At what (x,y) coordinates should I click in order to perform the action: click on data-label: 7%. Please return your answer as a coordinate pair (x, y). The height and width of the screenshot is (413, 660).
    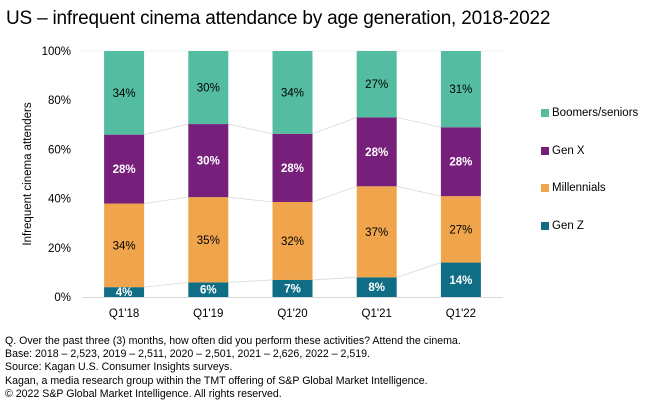
    Looking at the image, I should click on (292, 289).